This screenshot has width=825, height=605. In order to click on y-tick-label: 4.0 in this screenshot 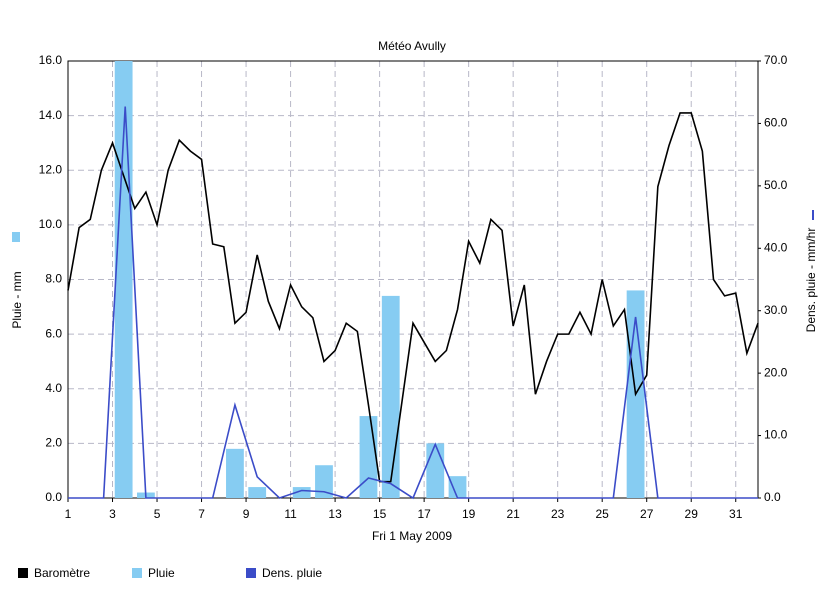, I will do `click(53, 388)`.